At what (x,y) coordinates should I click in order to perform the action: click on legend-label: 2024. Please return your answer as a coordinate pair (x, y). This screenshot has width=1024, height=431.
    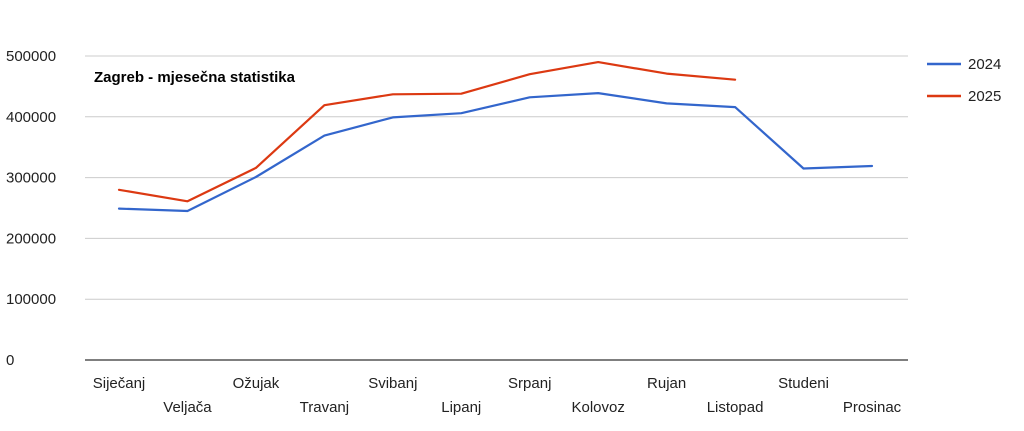
    Looking at the image, I should click on (984, 64).